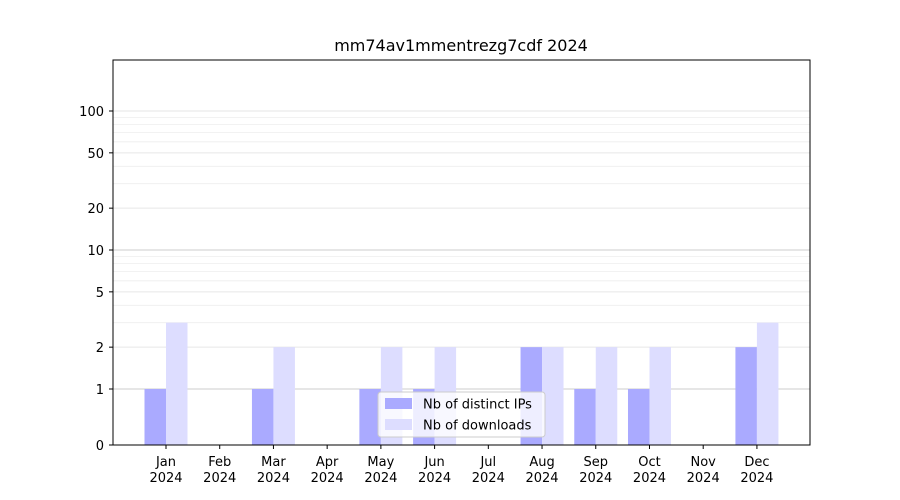  Describe the element at coordinates (487, 462) in the screenshot. I see `x-tick-label-month: Jul` at that location.